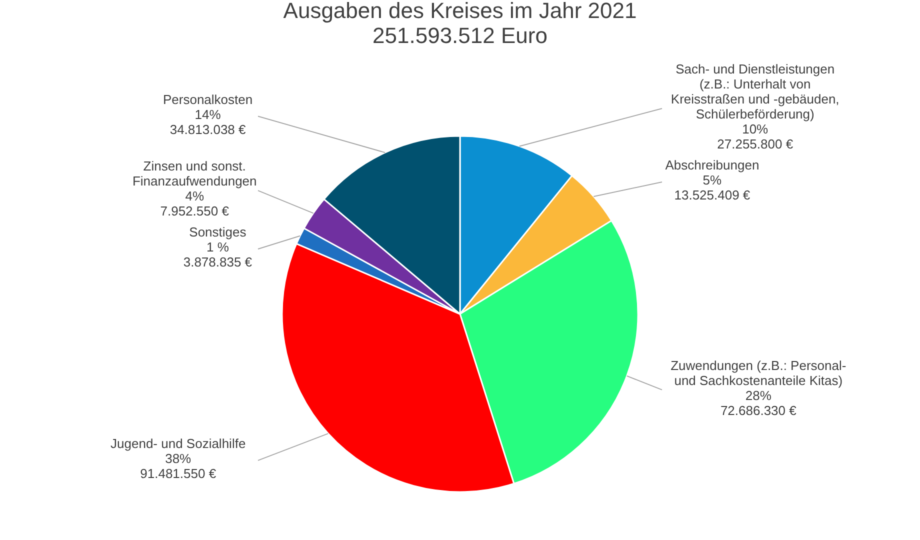 This screenshot has height=540, width=920. I want to click on data-label: 38% 91.481.550 €, so click(178, 465).